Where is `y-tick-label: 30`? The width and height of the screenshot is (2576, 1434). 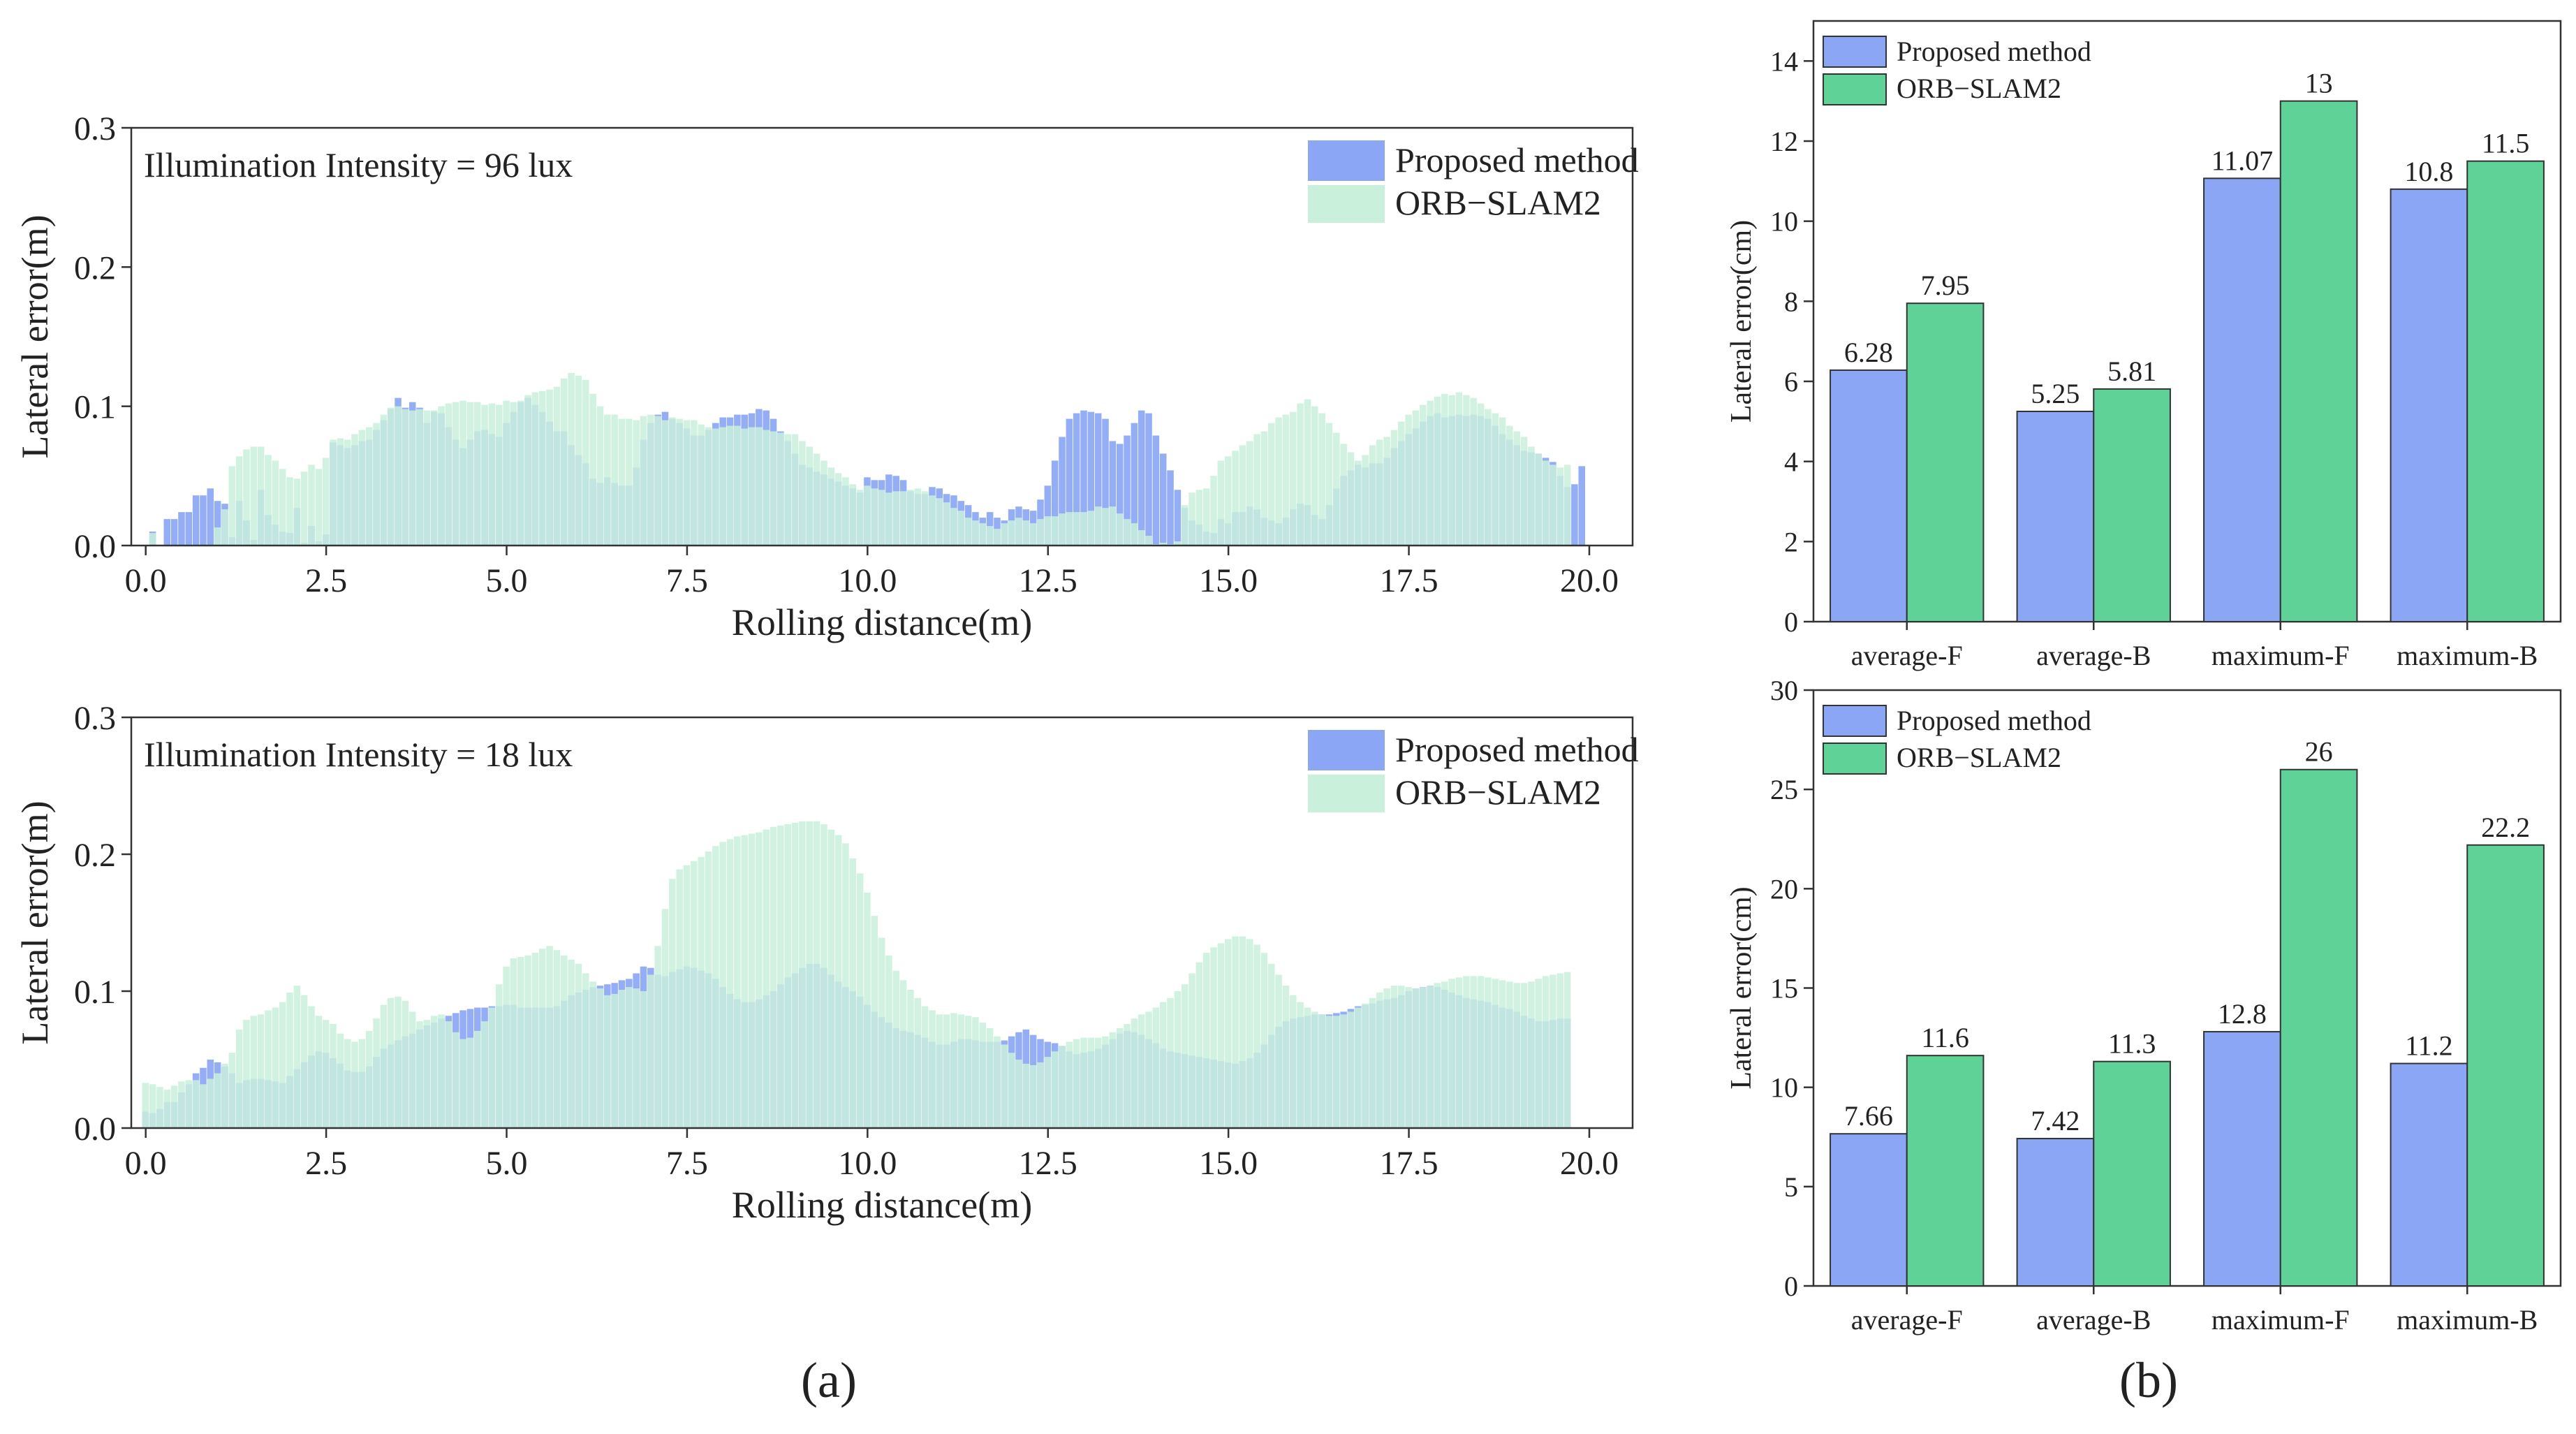
y-tick-label: 30 is located at coordinates (1784, 690).